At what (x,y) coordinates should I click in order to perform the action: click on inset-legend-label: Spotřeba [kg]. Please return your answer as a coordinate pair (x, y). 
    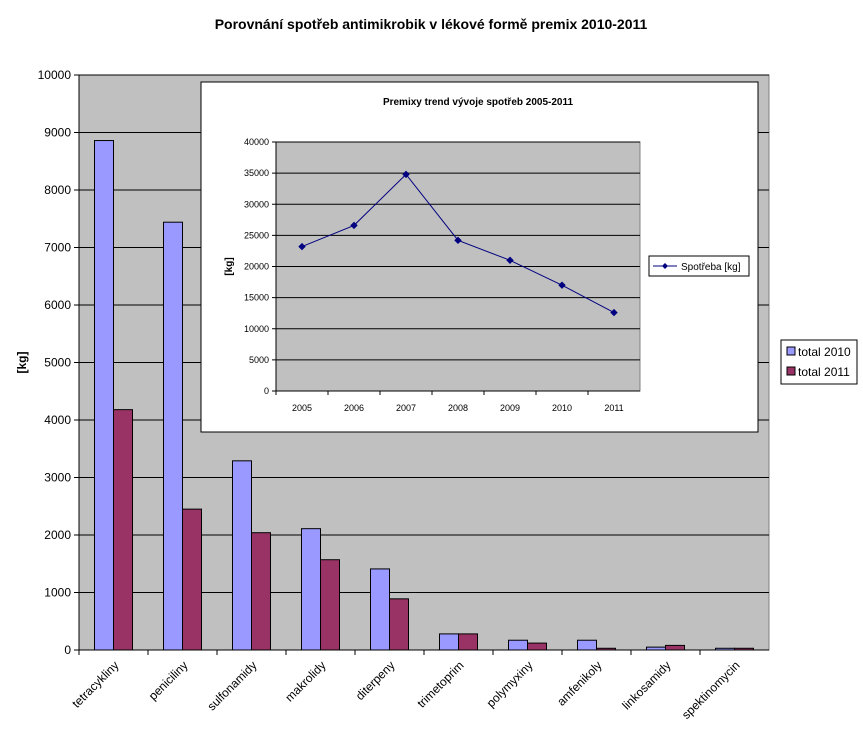
    Looking at the image, I should click on (711, 267).